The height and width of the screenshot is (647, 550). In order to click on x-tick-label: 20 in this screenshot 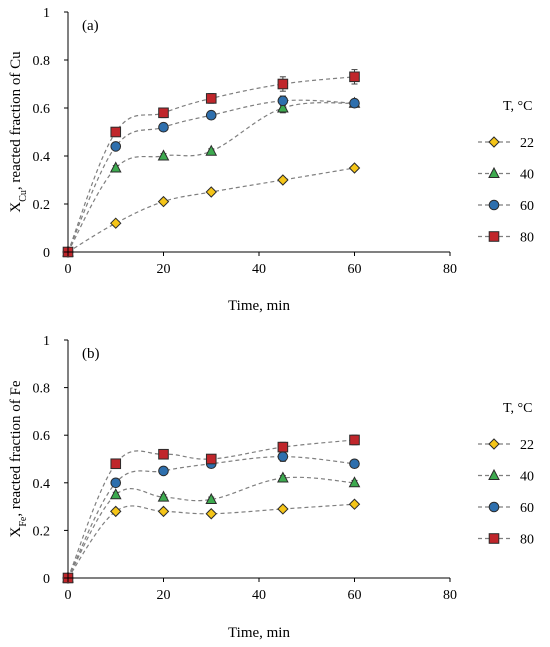, I will do `click(164, 595)`.